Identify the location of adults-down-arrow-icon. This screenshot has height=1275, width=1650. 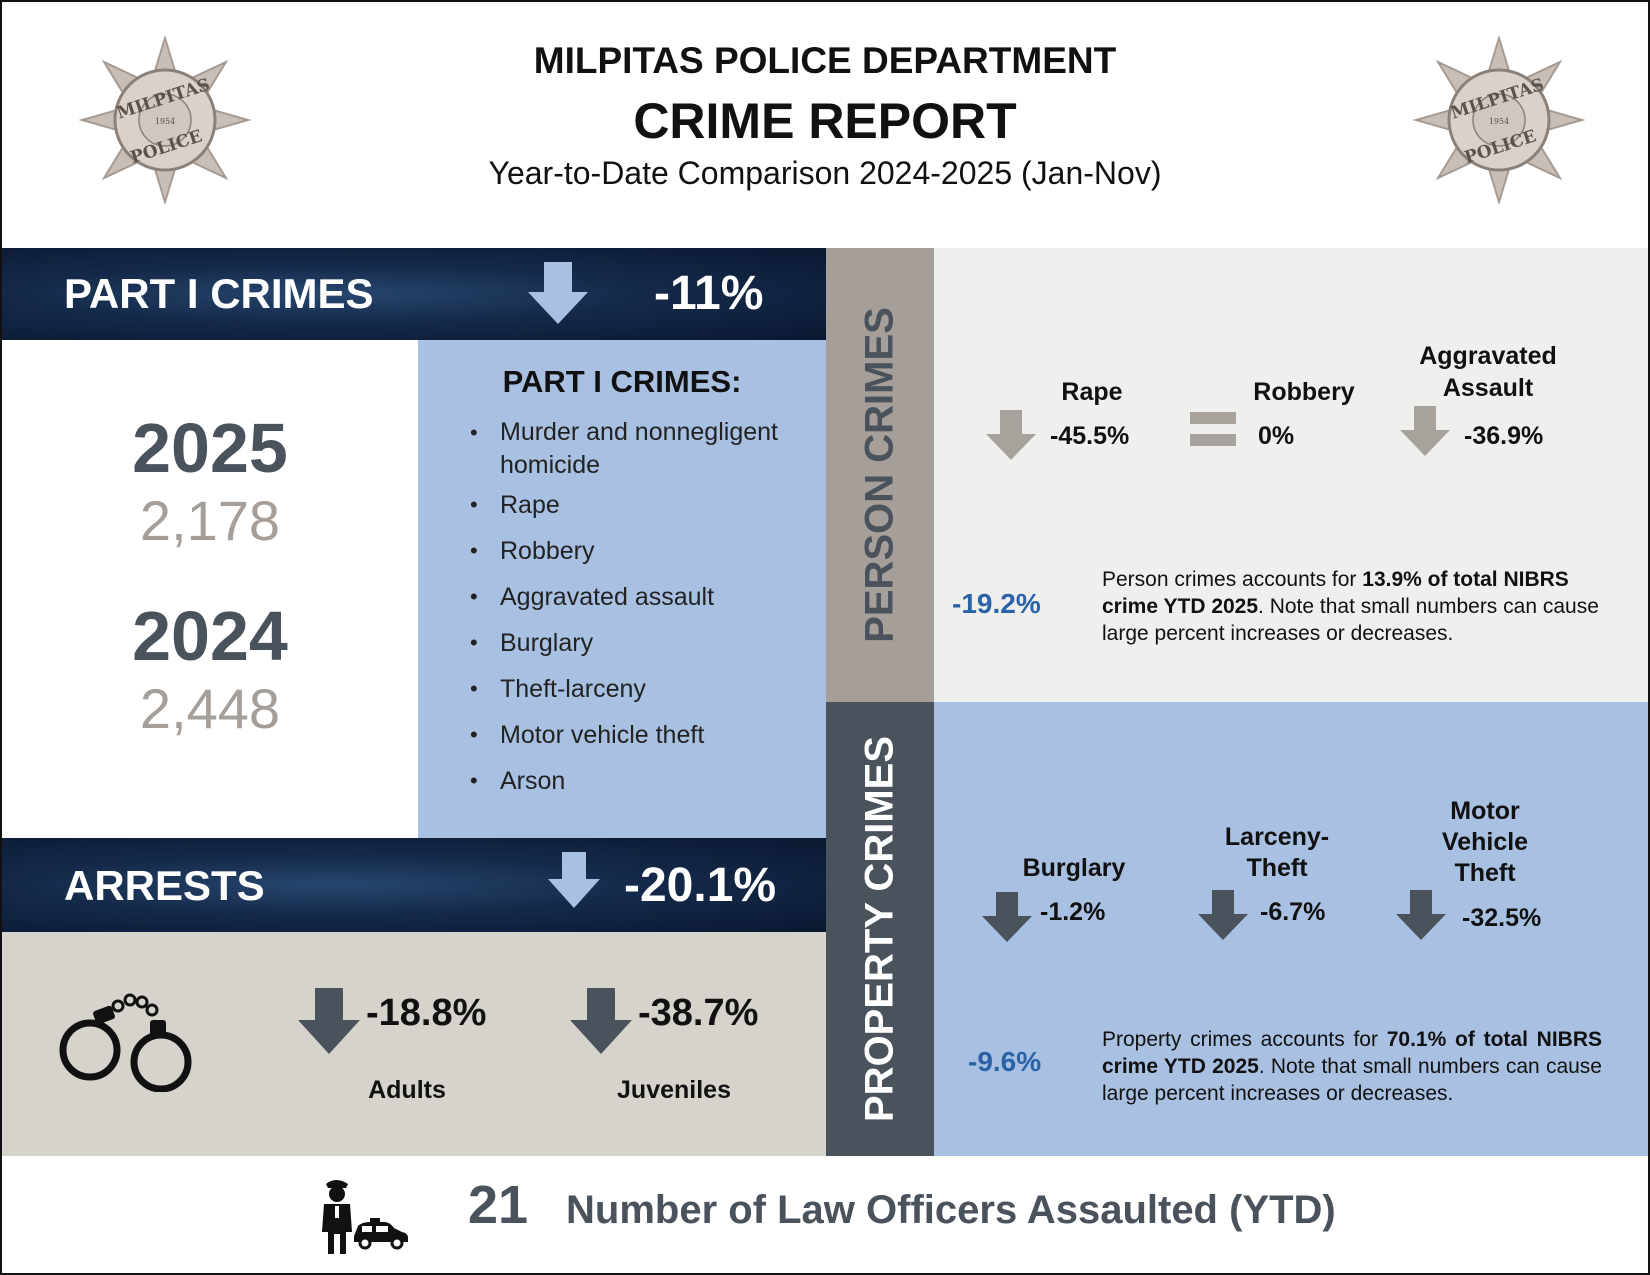
(329, 1021).